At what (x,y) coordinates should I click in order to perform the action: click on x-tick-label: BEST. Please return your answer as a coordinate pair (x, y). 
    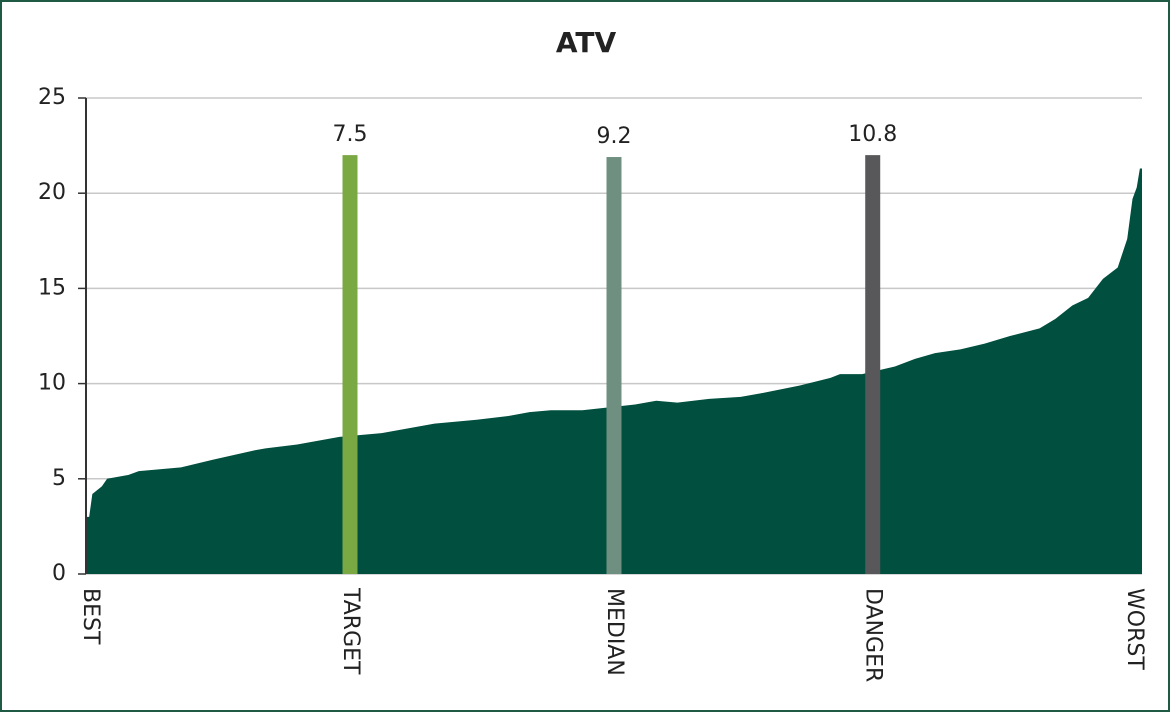
    Looking at the image, I should click on (90, 616).